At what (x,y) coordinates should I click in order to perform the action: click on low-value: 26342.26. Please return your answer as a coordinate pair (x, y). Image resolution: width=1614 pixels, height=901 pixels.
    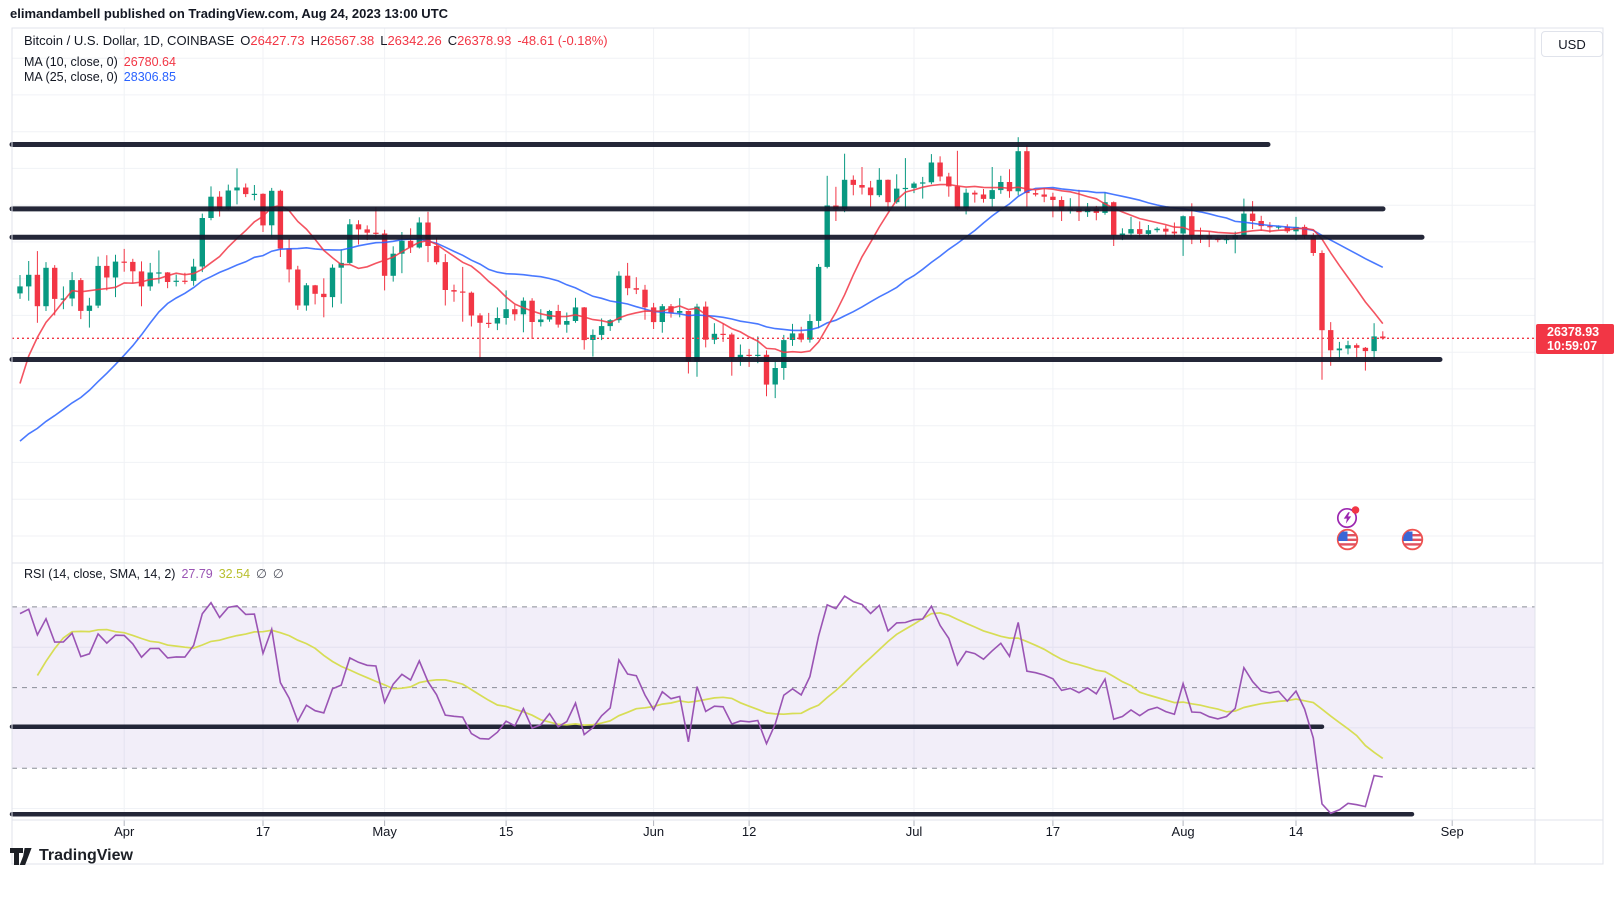
    Looking at the image, I should click on (414, 40).